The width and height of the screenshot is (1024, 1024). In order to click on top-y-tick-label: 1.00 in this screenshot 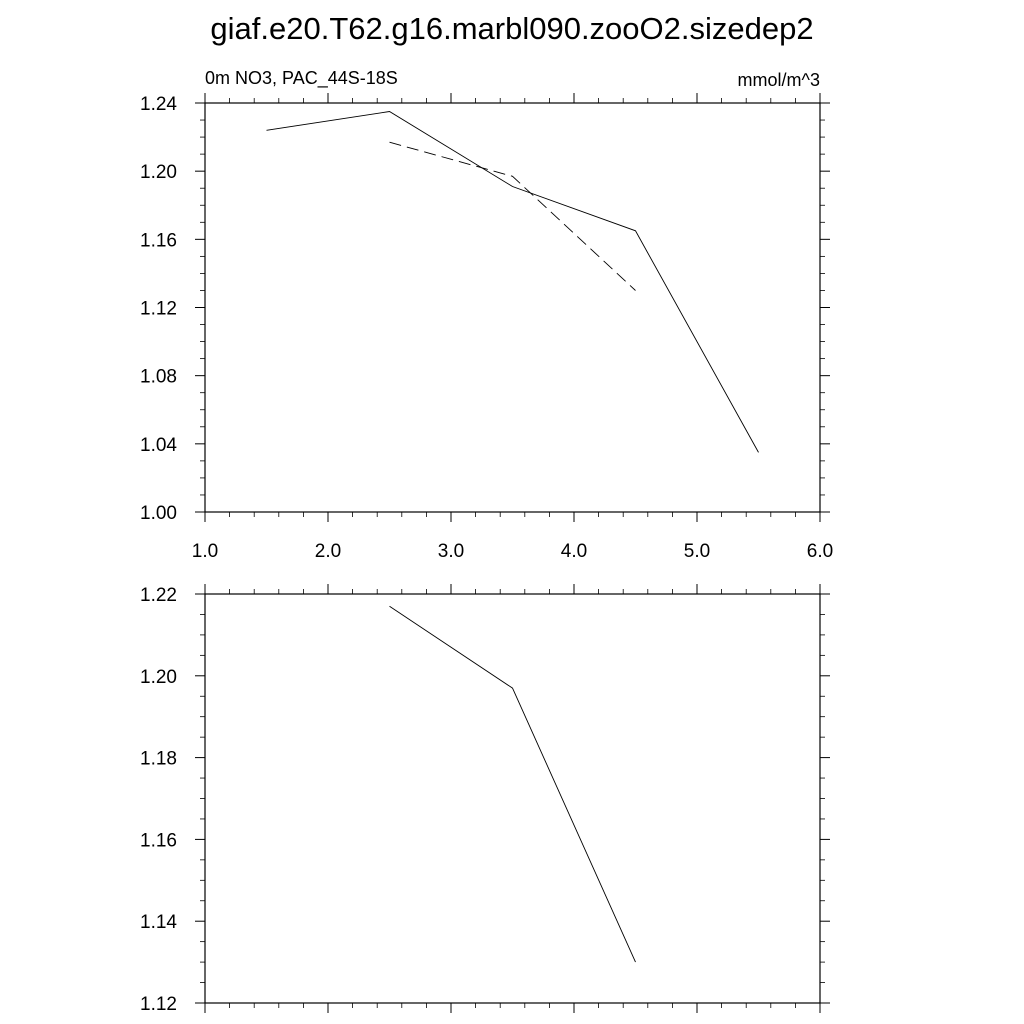, I will do `click(158, 513)`.